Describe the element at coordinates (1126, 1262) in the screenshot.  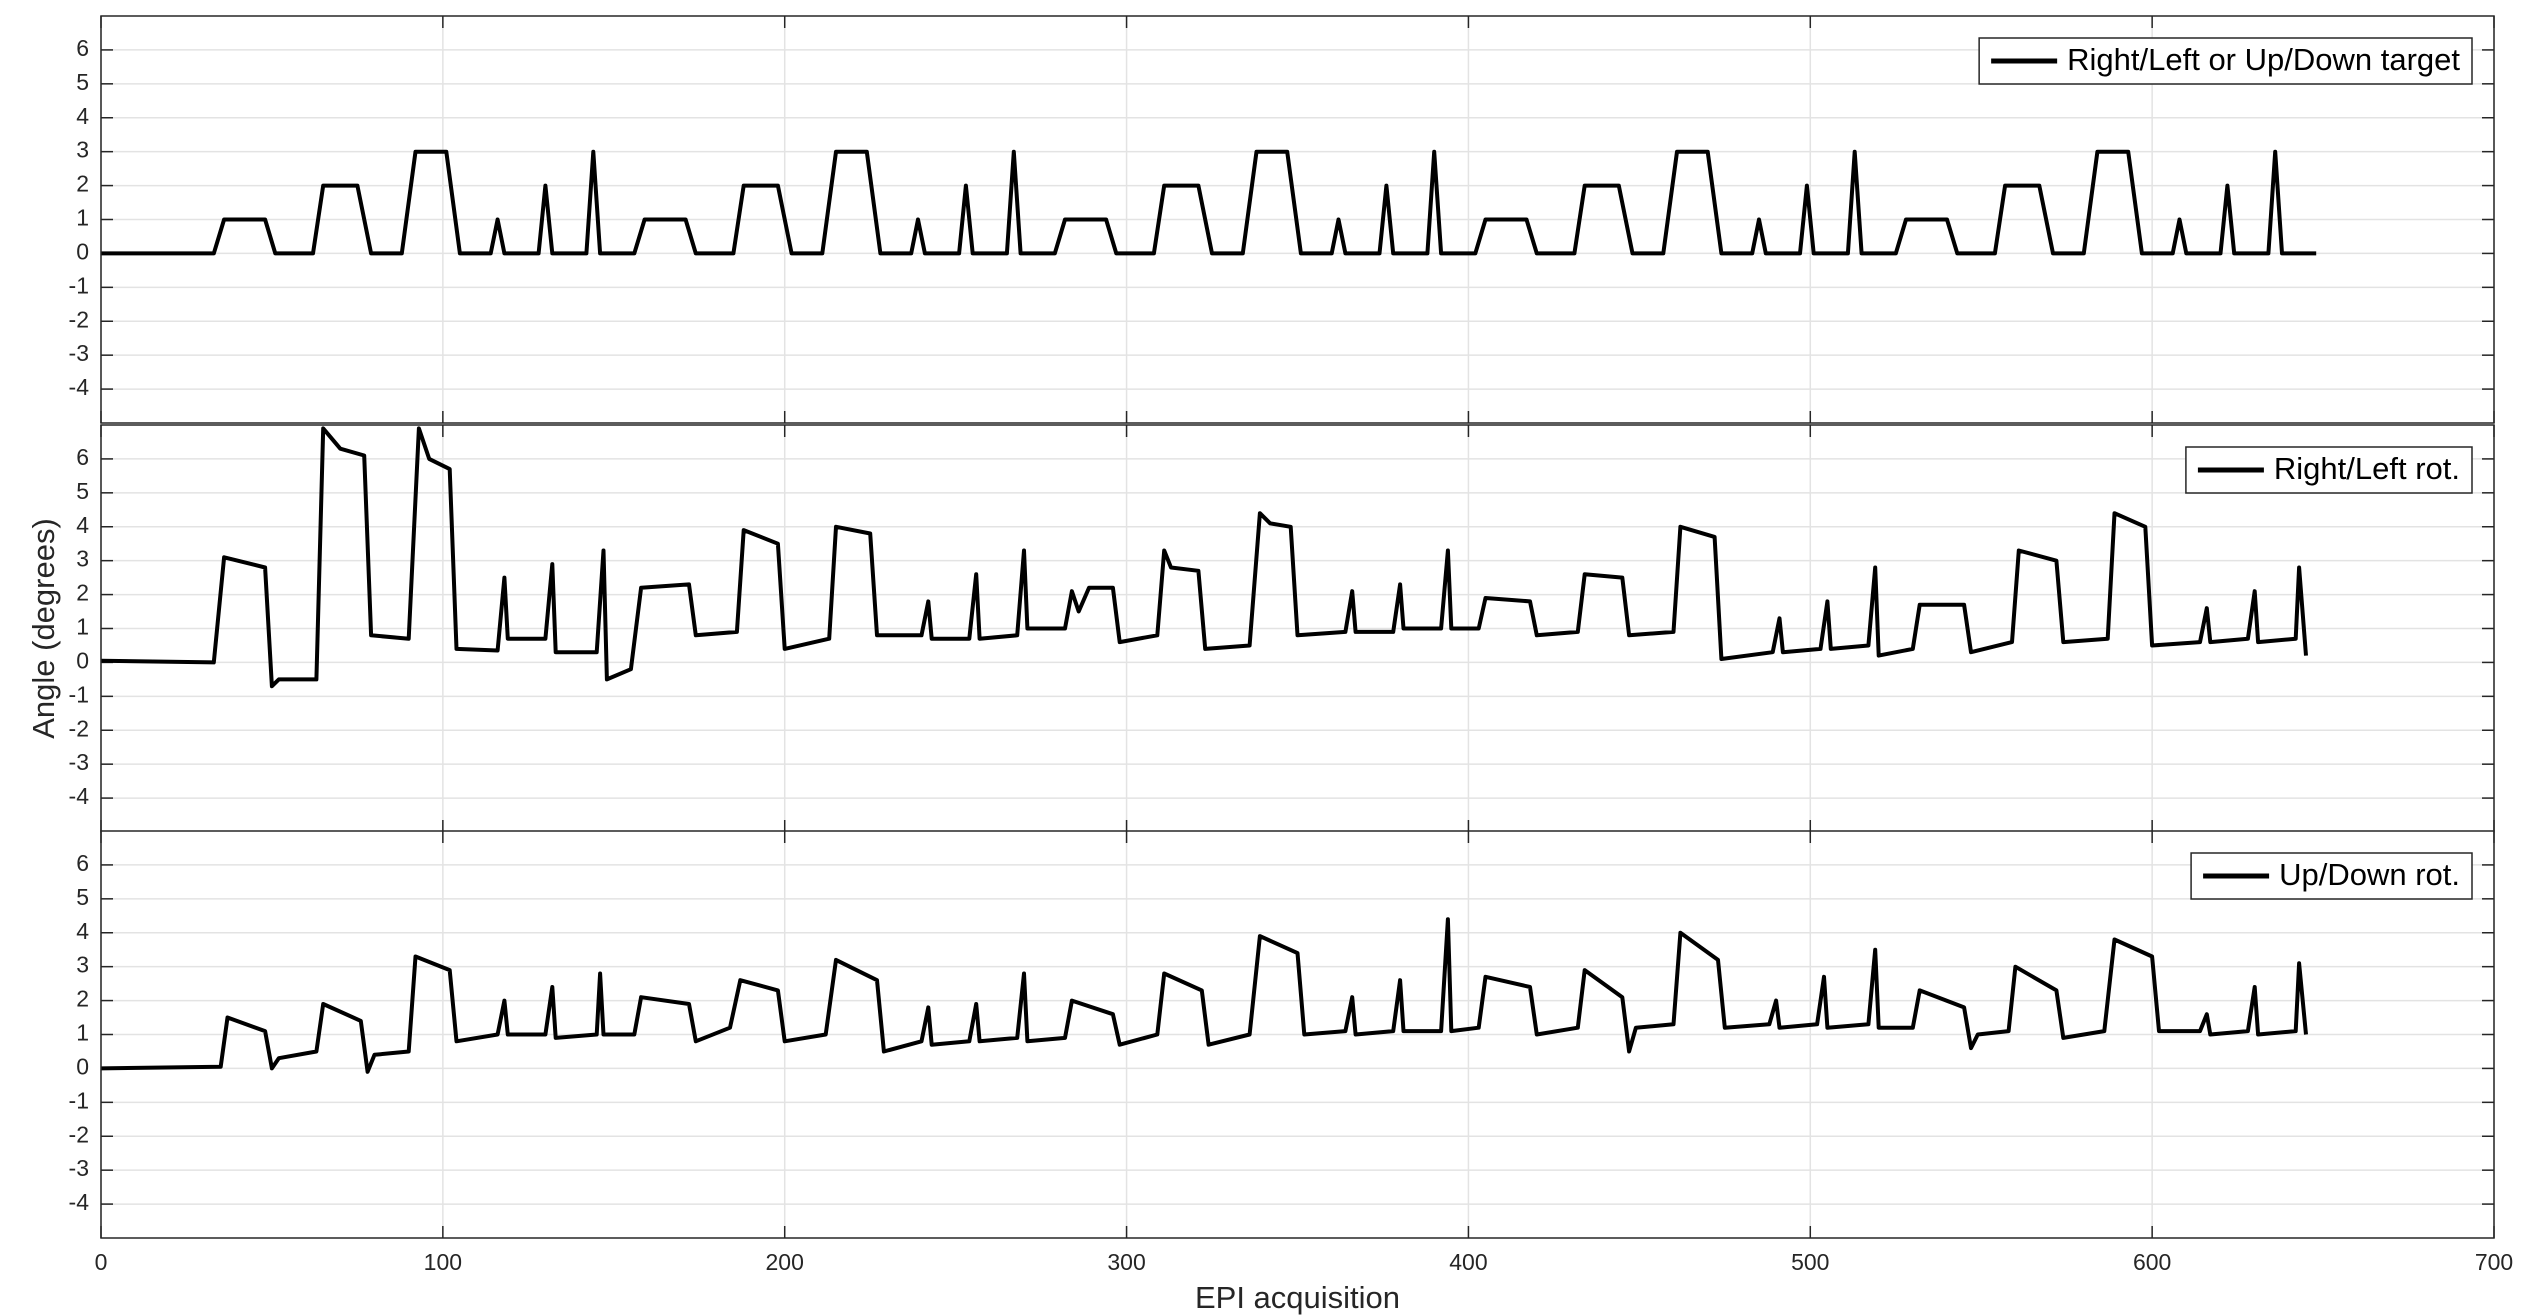
I see `x-tick-label: 300` at that location.